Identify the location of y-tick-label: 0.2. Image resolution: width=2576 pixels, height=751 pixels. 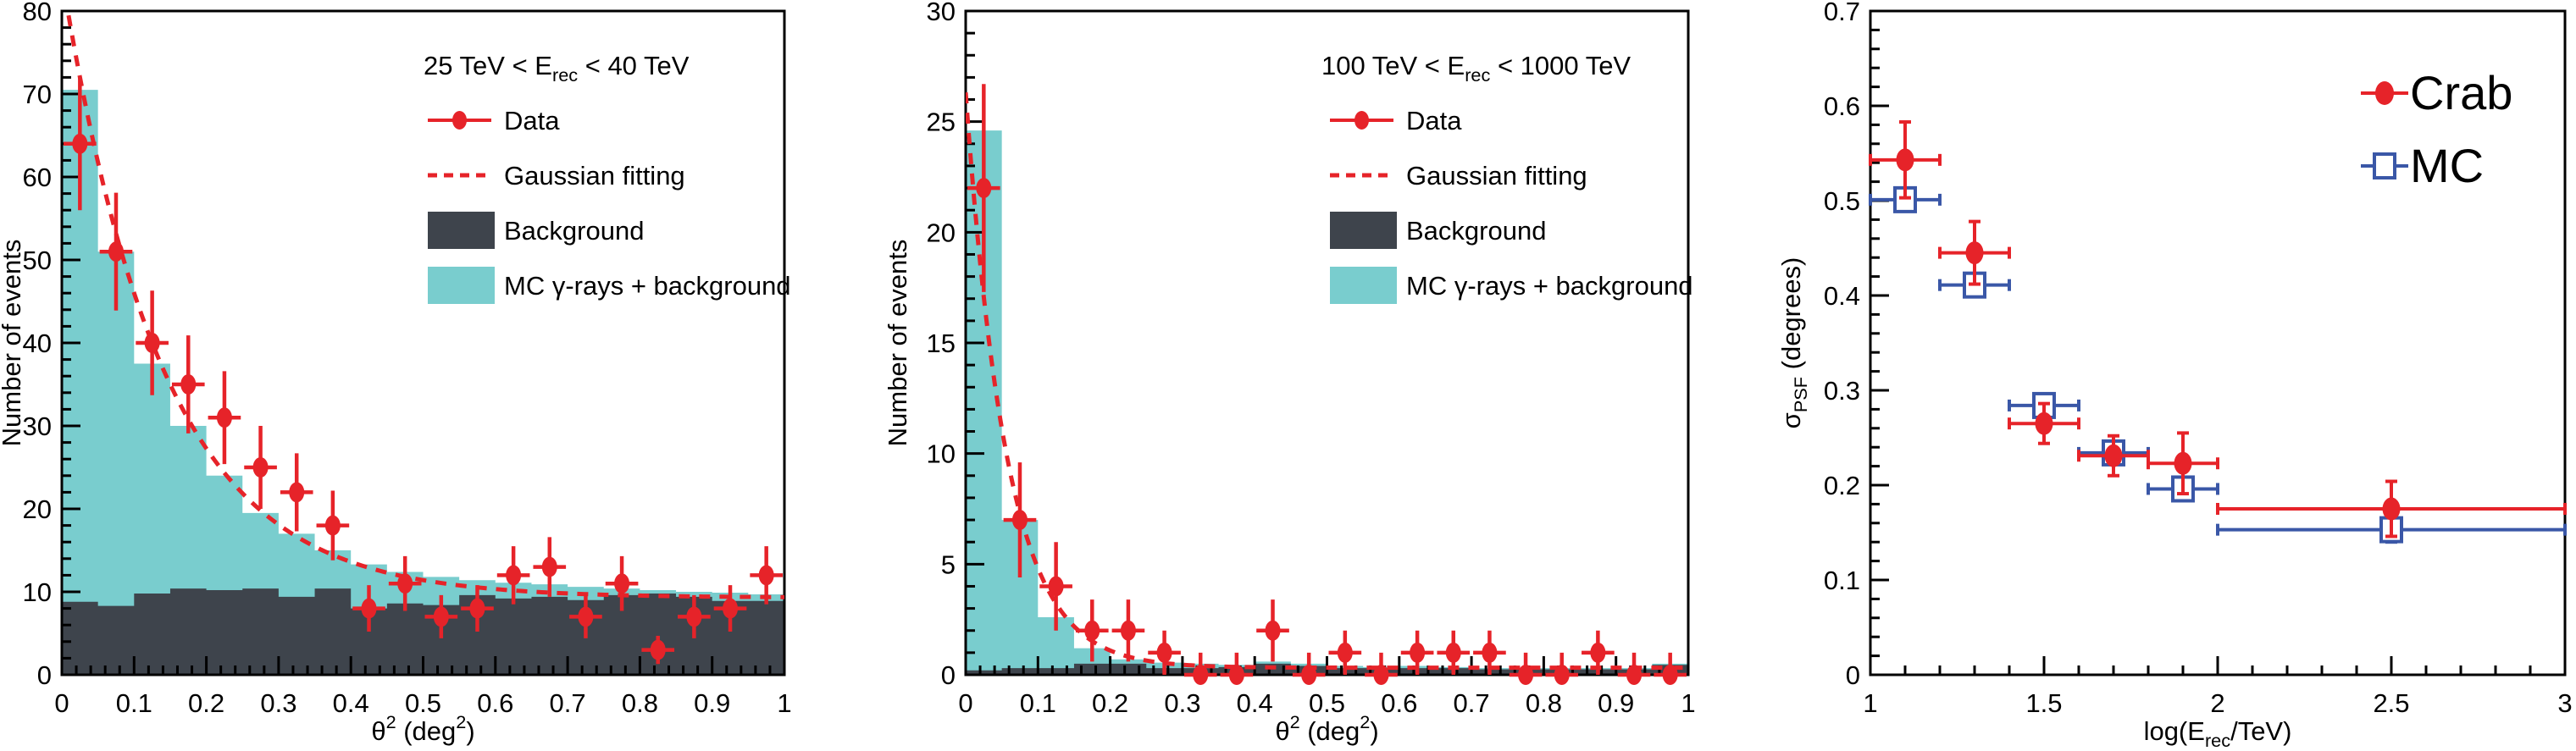
(1842, 485).